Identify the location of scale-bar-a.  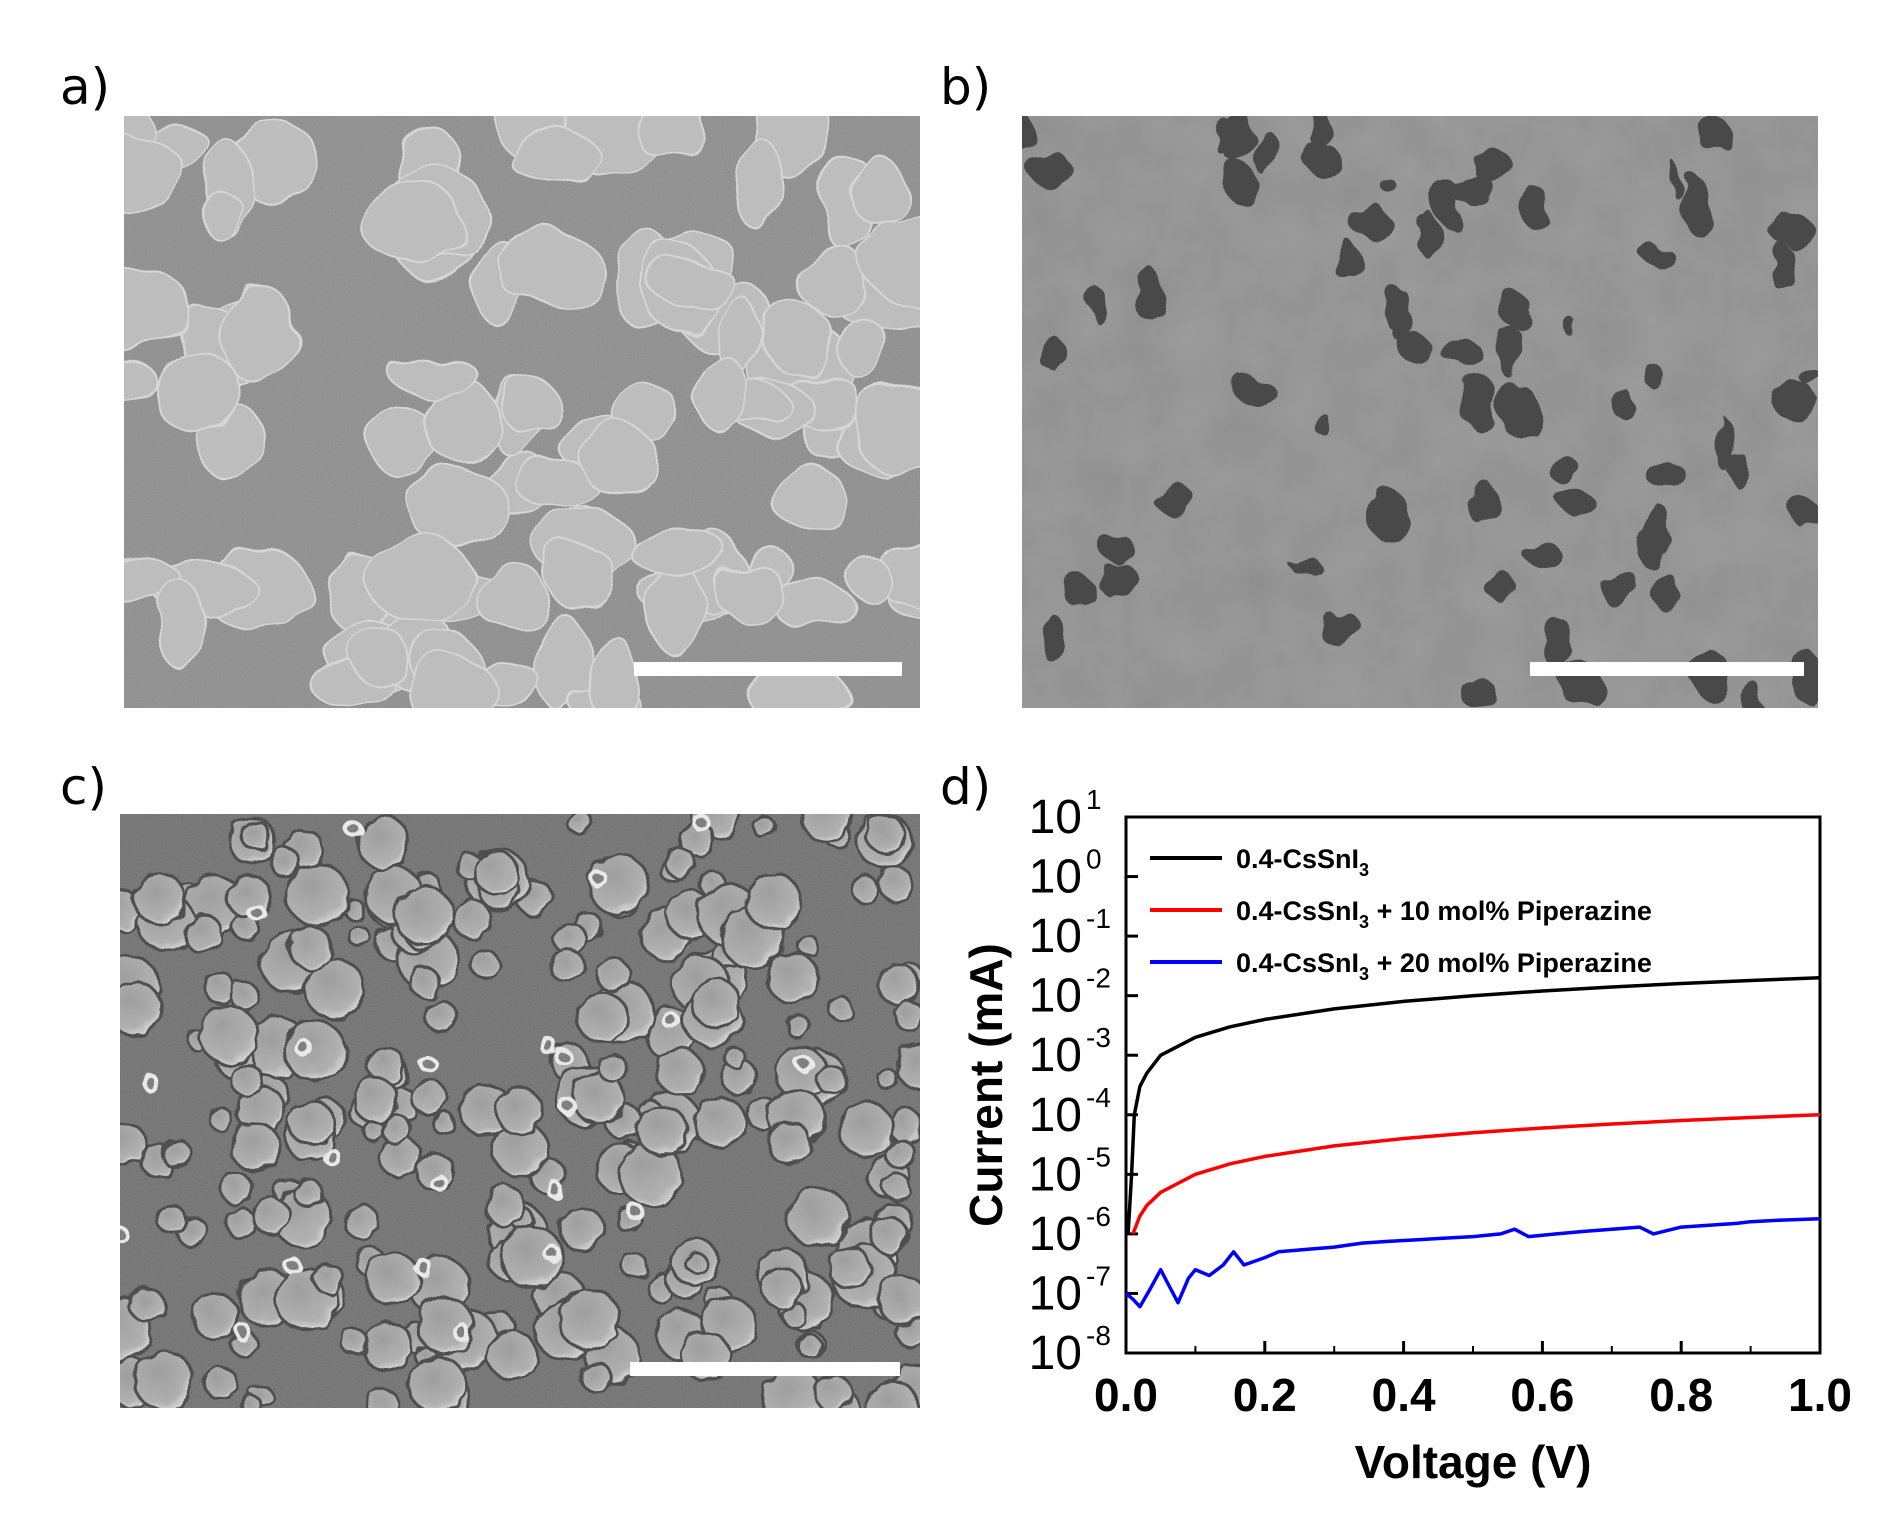
(768, 669).